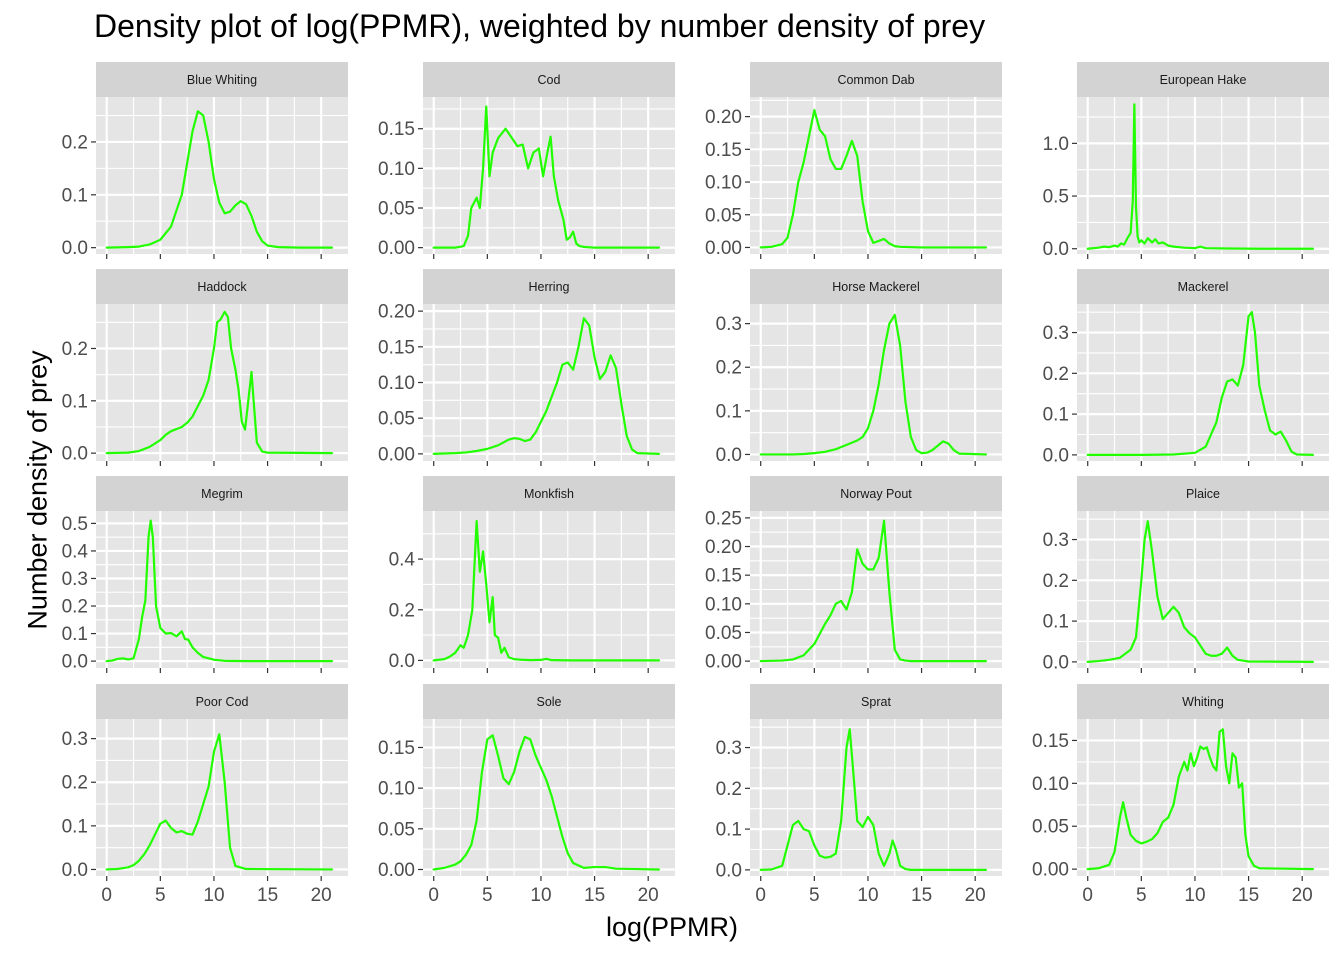 The image size is (1344, 960). I want to click on density-line-sprat, so click(873, 799).